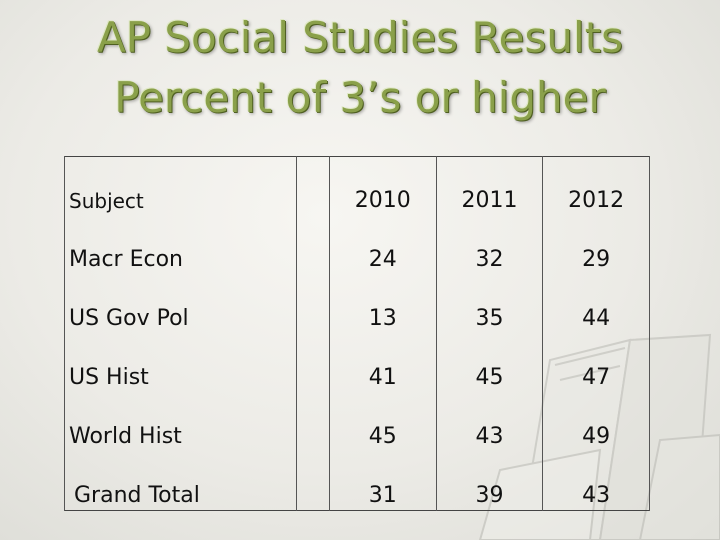 This screenshot has height=540, width=720. I want to click on table-row: Macr Econ 24 32 29, so click(356, 244).